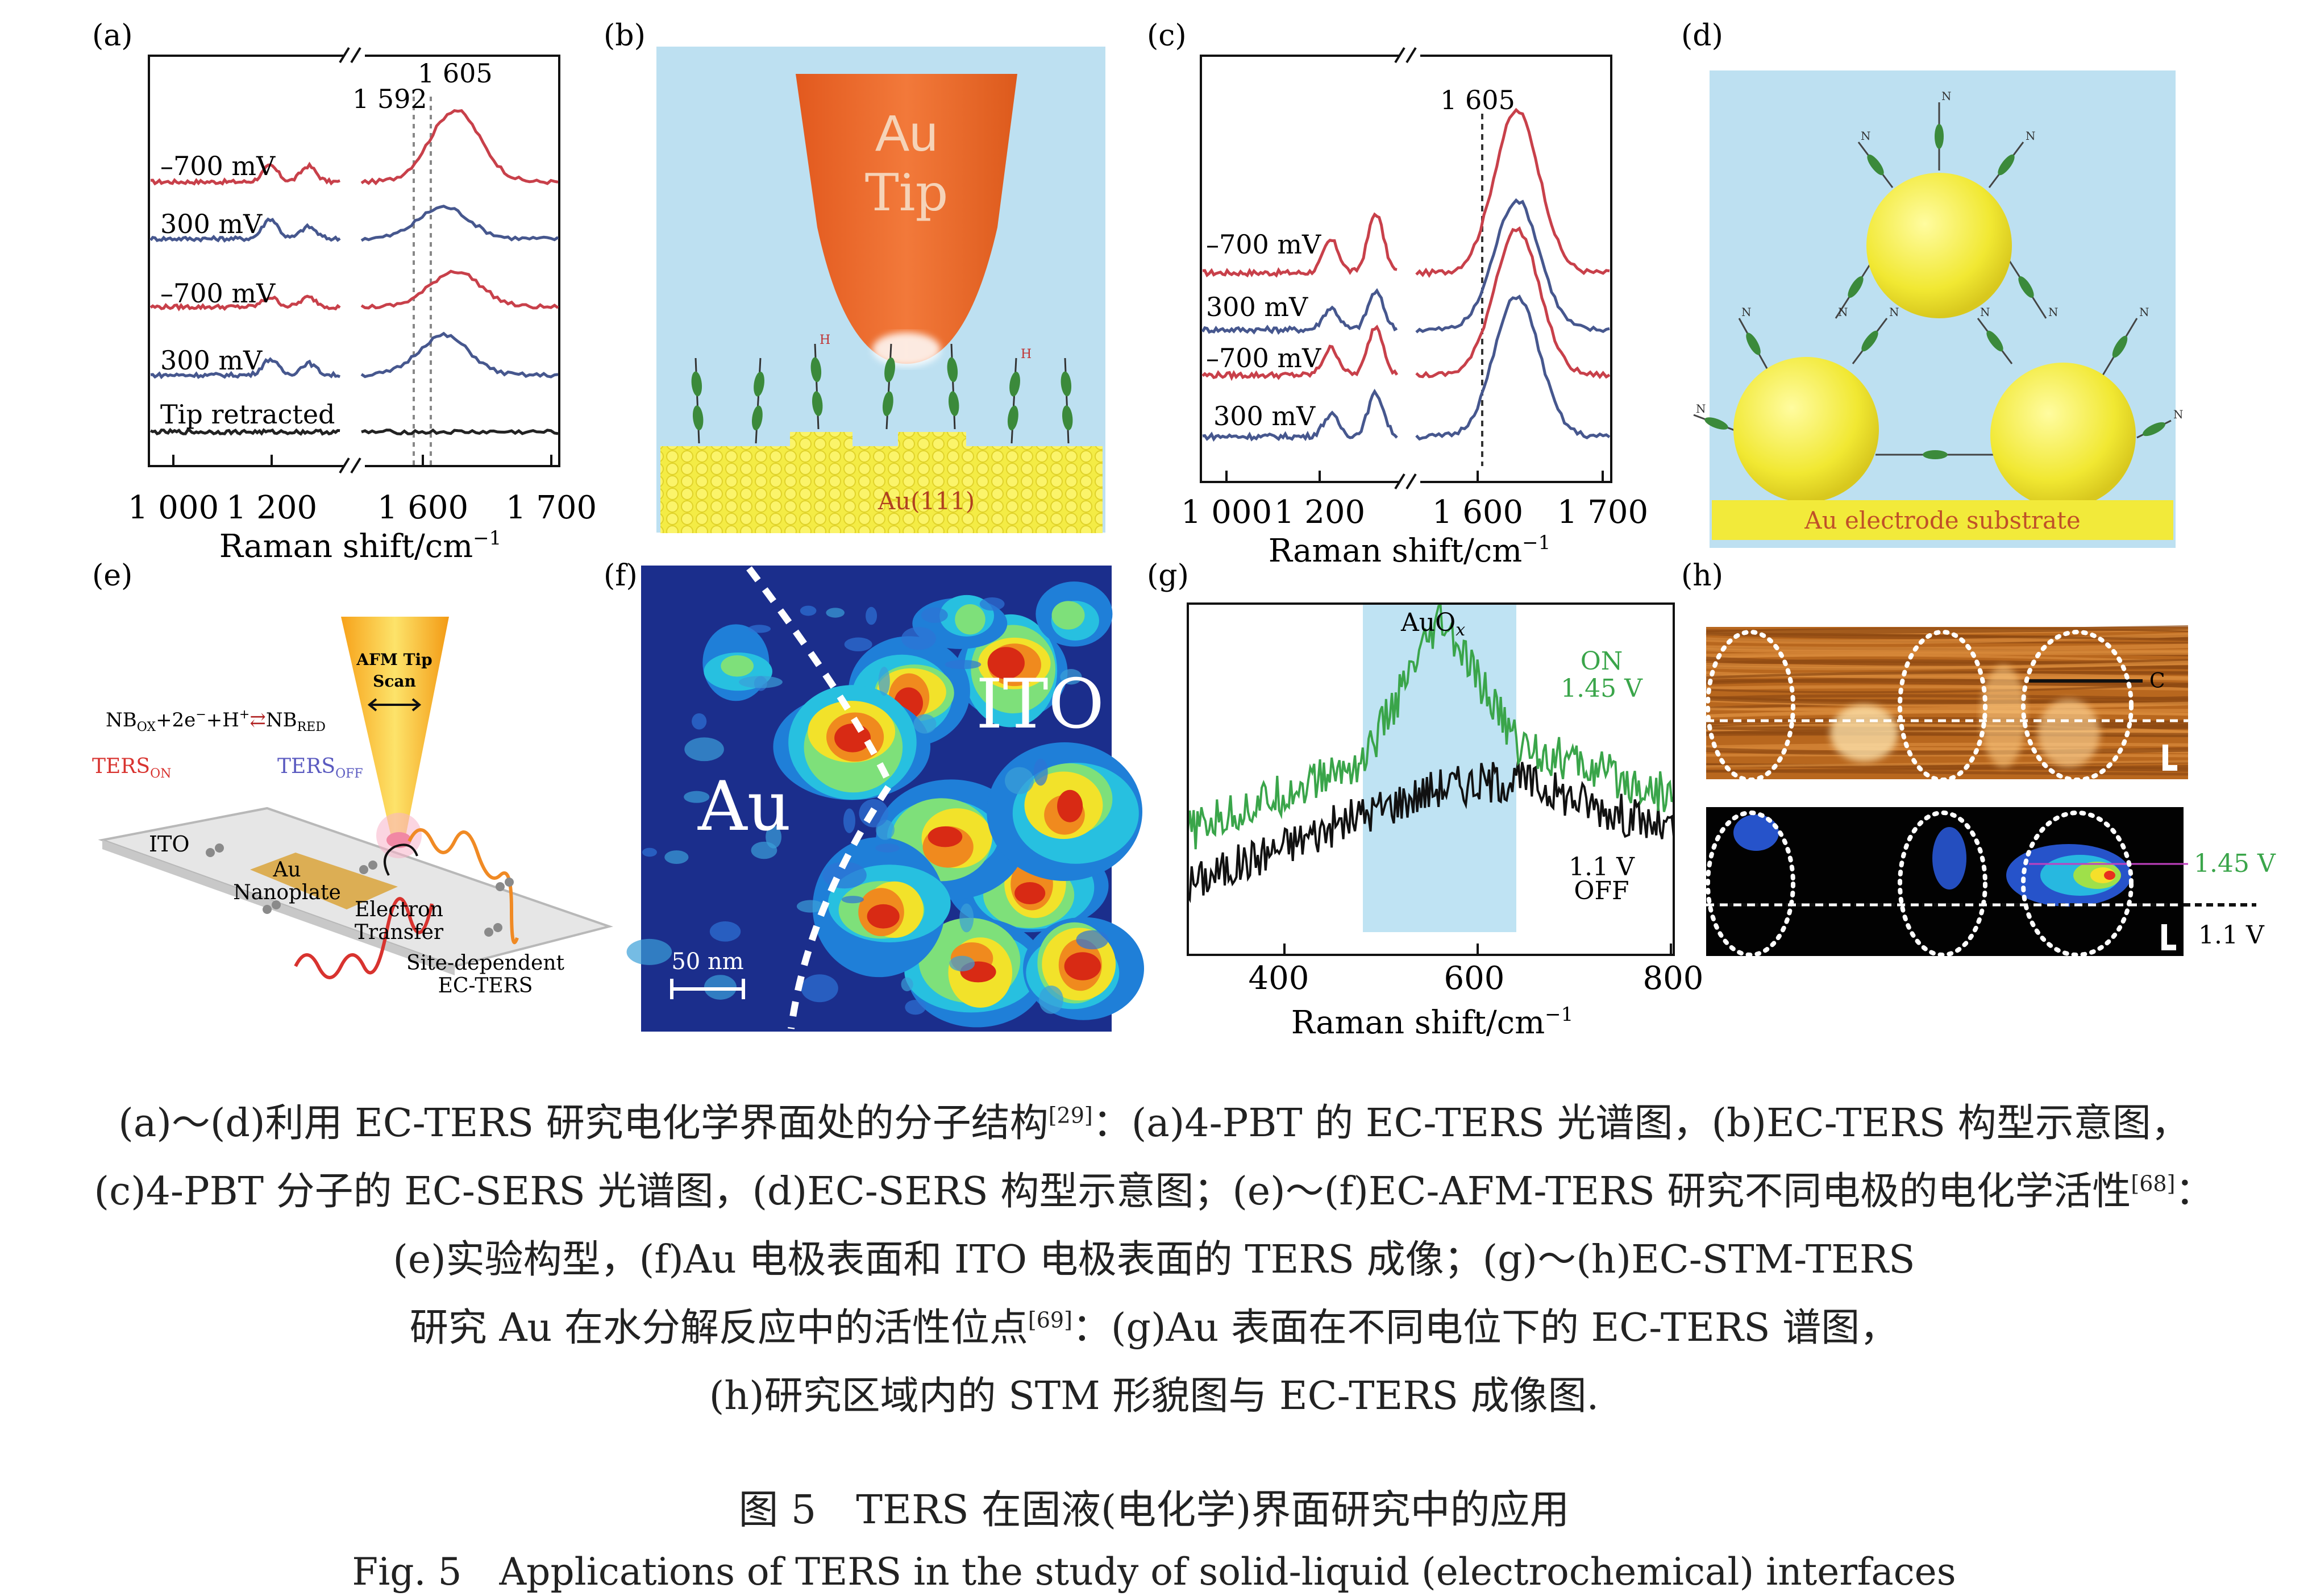 The image size is (2308, 1596). What do you see at coordinates (1432, 624) in the screenshot?
I see `auox-label: AuOx` at bounding box center [1432, 624].